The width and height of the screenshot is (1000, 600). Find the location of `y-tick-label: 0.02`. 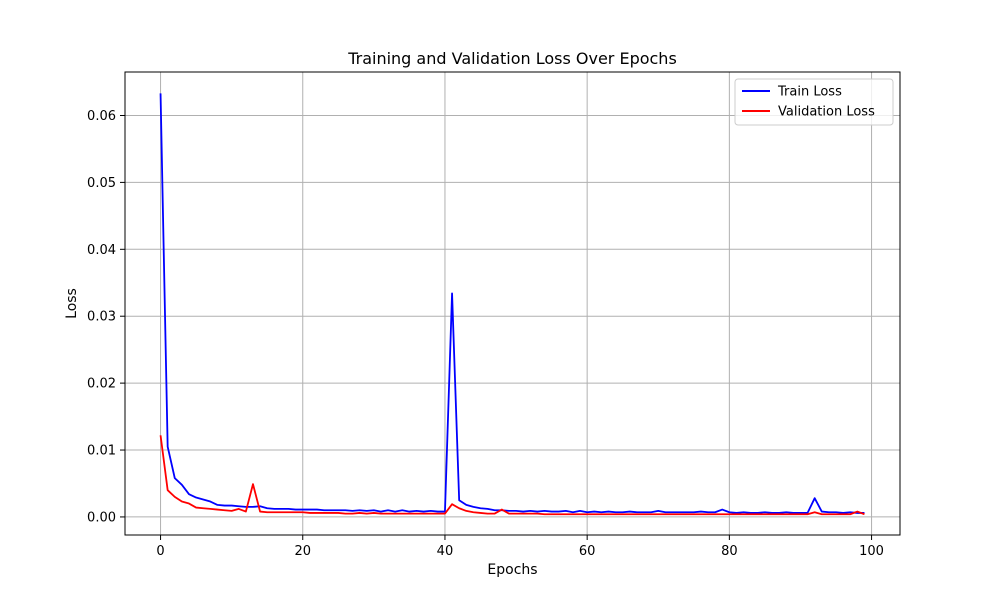

y-tick-label: 0.02 is located at coordinates (101, 384).